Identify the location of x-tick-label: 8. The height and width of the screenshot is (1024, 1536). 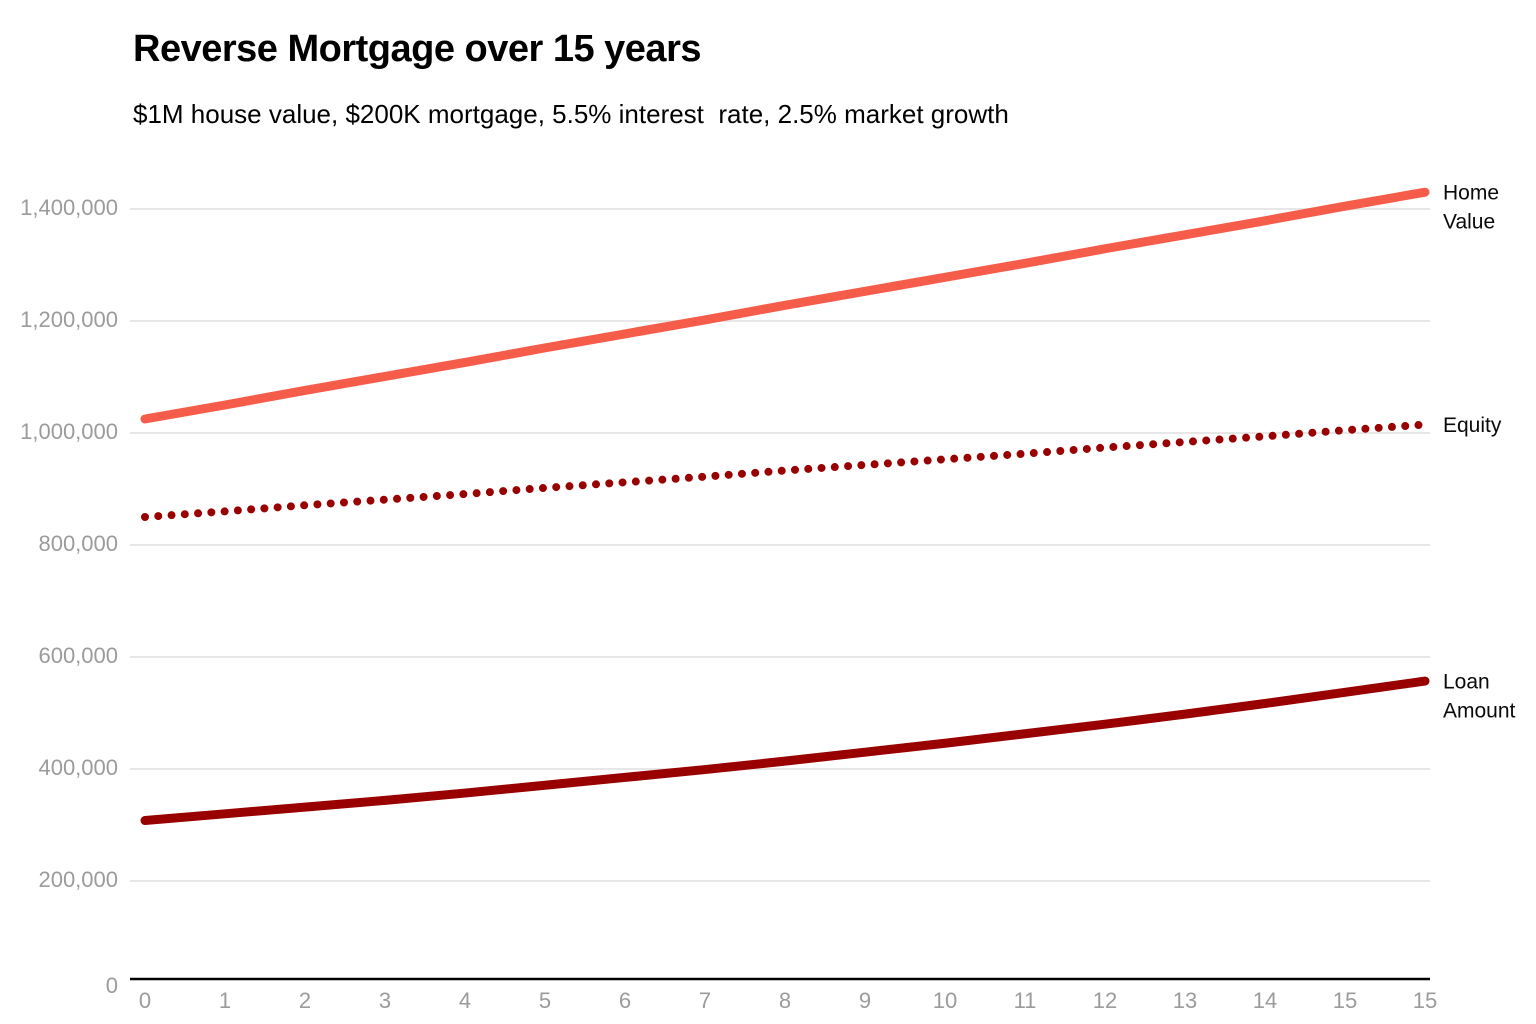
(785, 1000).